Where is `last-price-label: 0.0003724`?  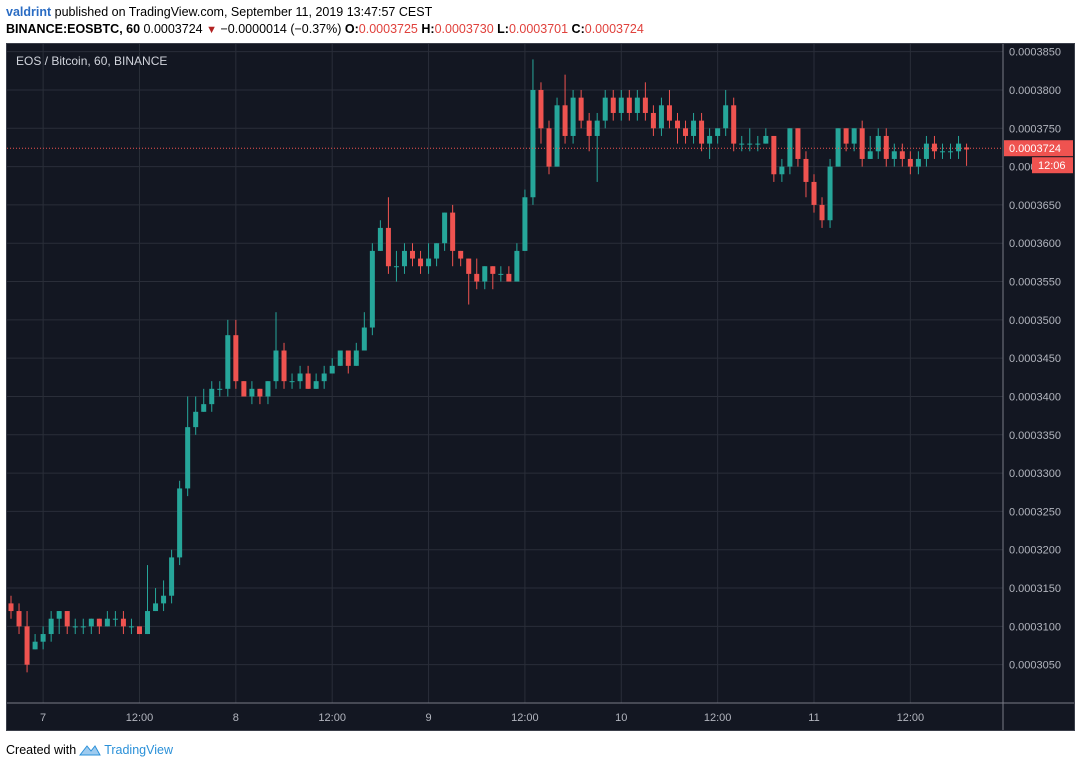
last-price-label: 0.0003724 is located at coordinates (1035, 149).